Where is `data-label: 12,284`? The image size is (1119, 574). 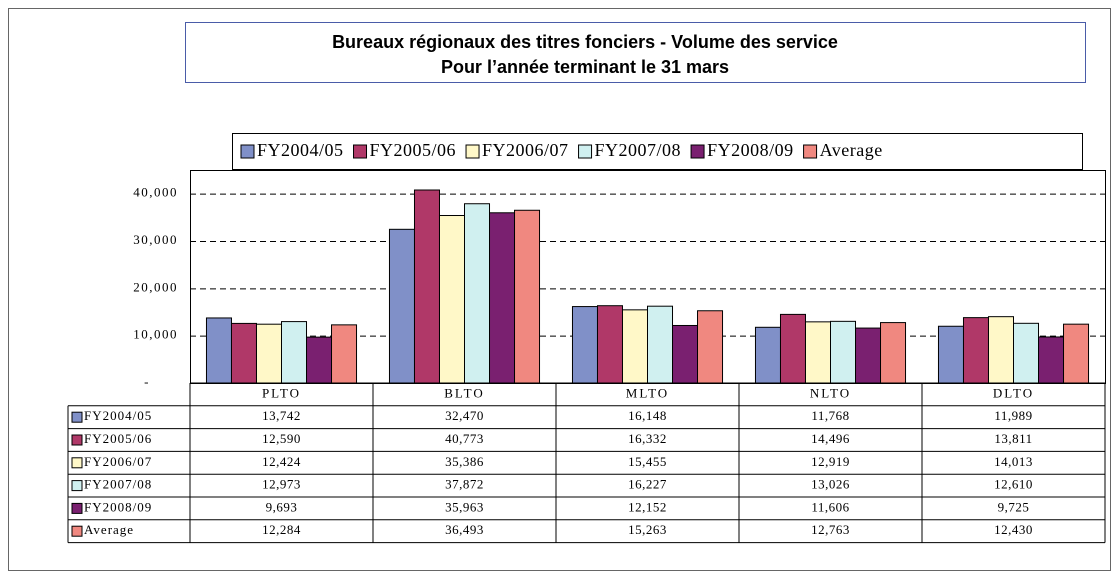
data-label: 12,284 is located at coordinates (281, 529).